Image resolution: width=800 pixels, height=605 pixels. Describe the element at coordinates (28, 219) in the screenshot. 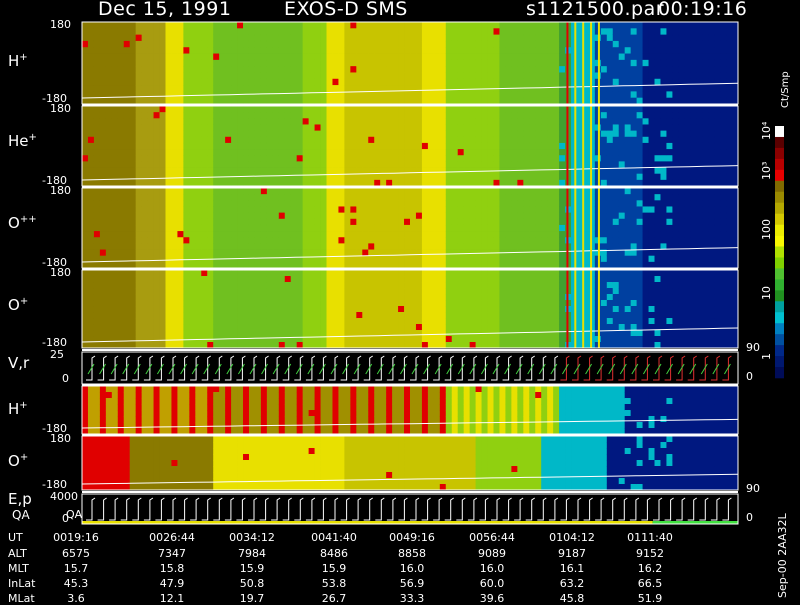

I see `panel-label-sup-2: ++` at that location.